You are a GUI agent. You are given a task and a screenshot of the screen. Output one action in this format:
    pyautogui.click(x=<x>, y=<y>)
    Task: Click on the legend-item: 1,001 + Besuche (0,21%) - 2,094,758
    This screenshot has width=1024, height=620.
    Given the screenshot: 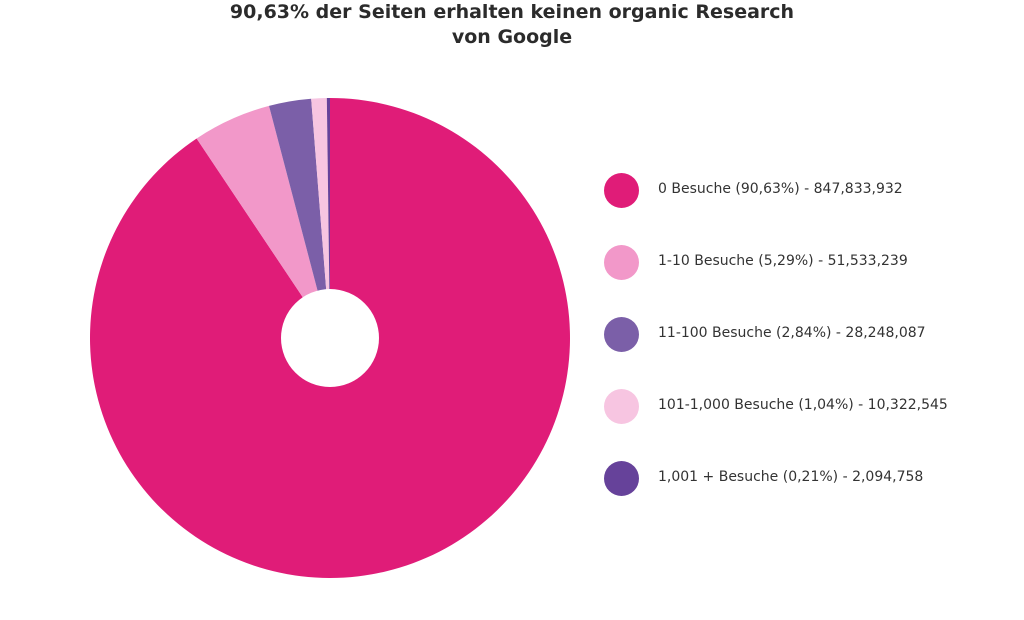 What is the action you would take?
    pyautogui.click(x=809, y=479)
    